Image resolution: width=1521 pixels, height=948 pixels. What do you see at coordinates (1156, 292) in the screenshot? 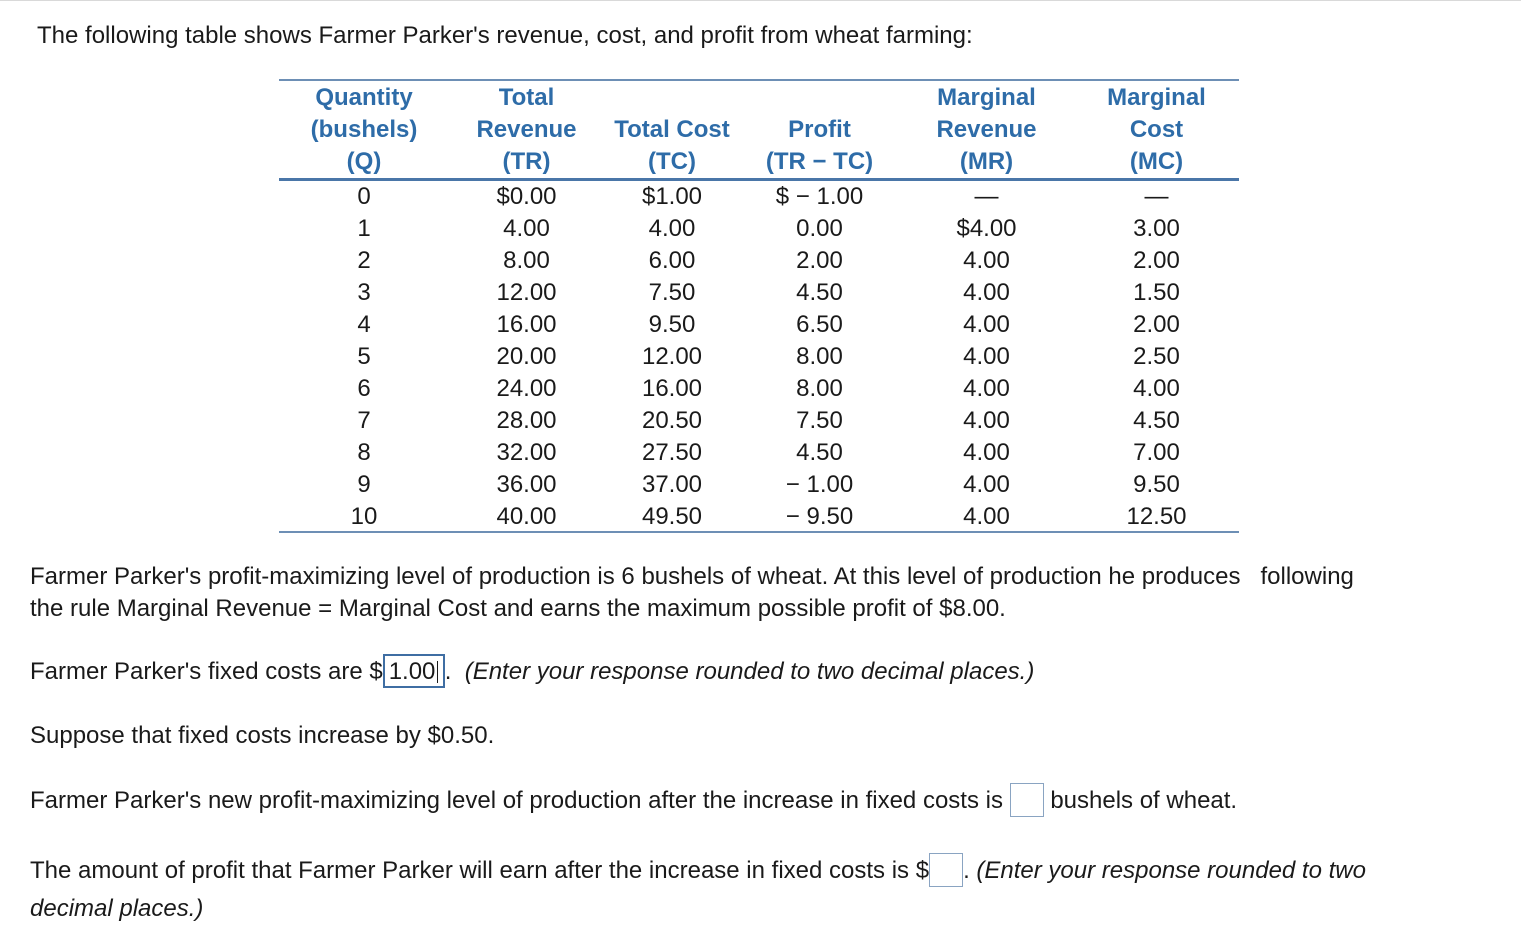
I see `cell-marginal-cost: 1.50` at bounding box center [1156, 292].